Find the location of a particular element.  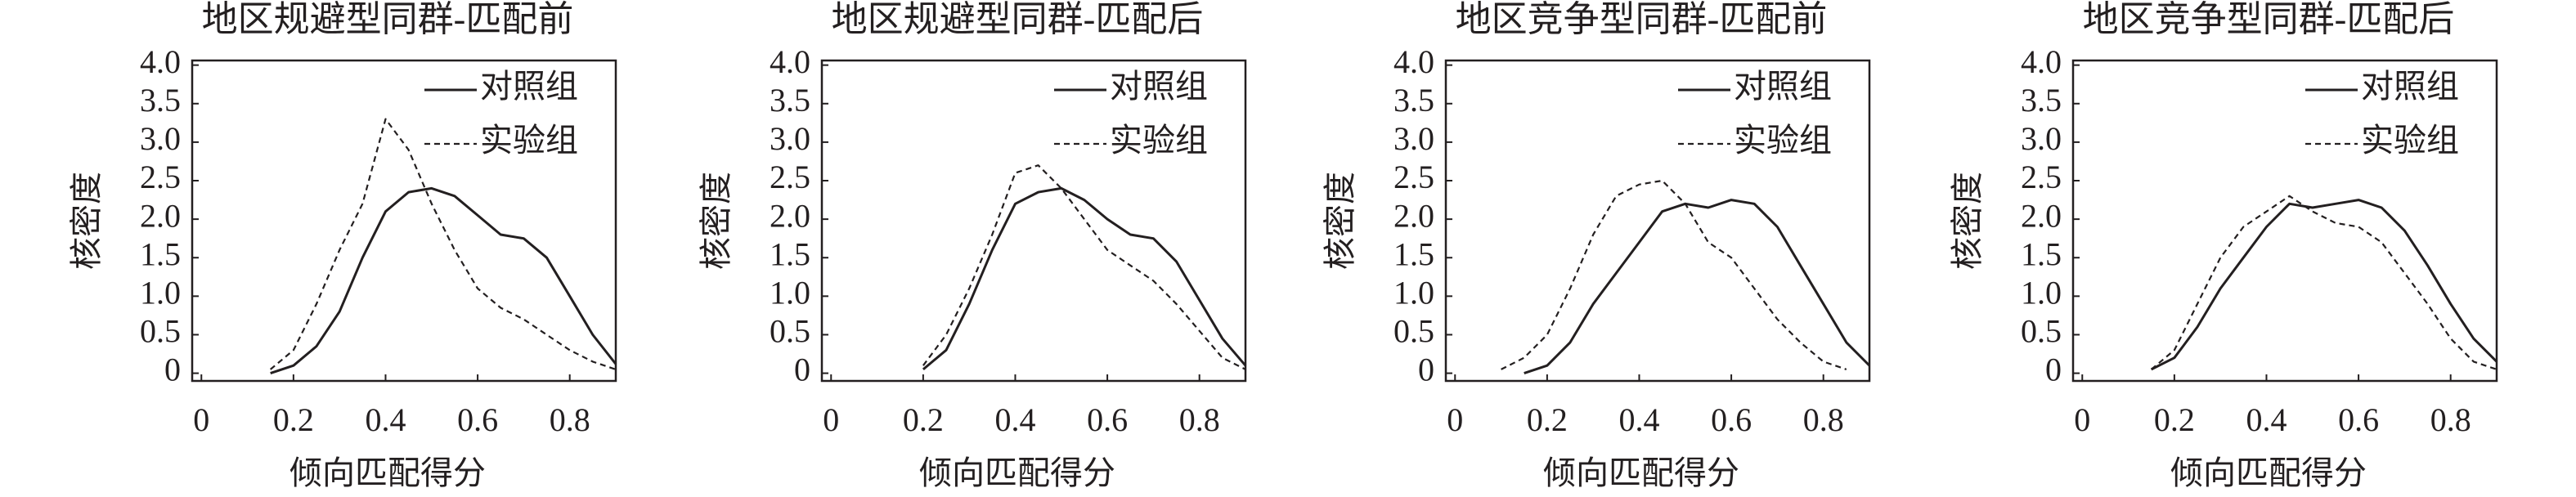

chart-title: 地区规避型同群-匹配后 is located at coordinates (1018, 20).